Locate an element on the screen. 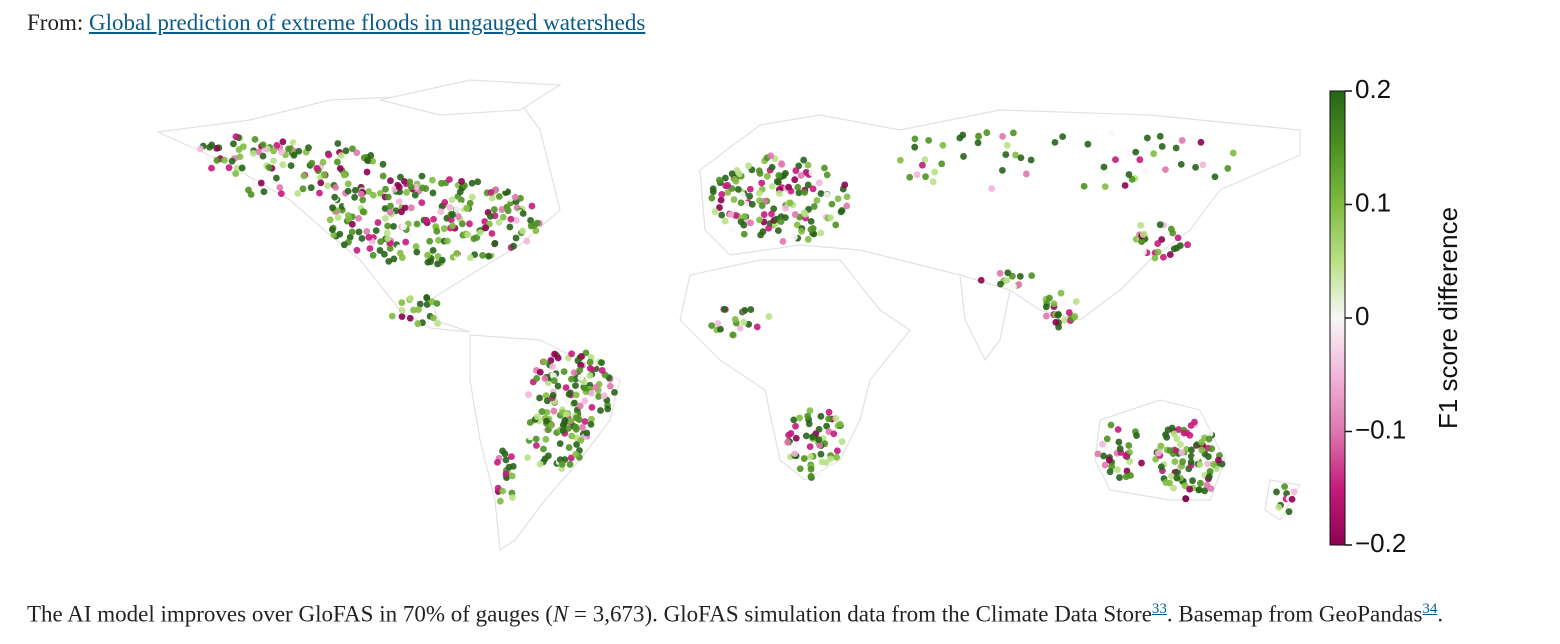 This screenshot has height=644, width=1560. reference-link: 34 is located at coordinates (1430, 609).